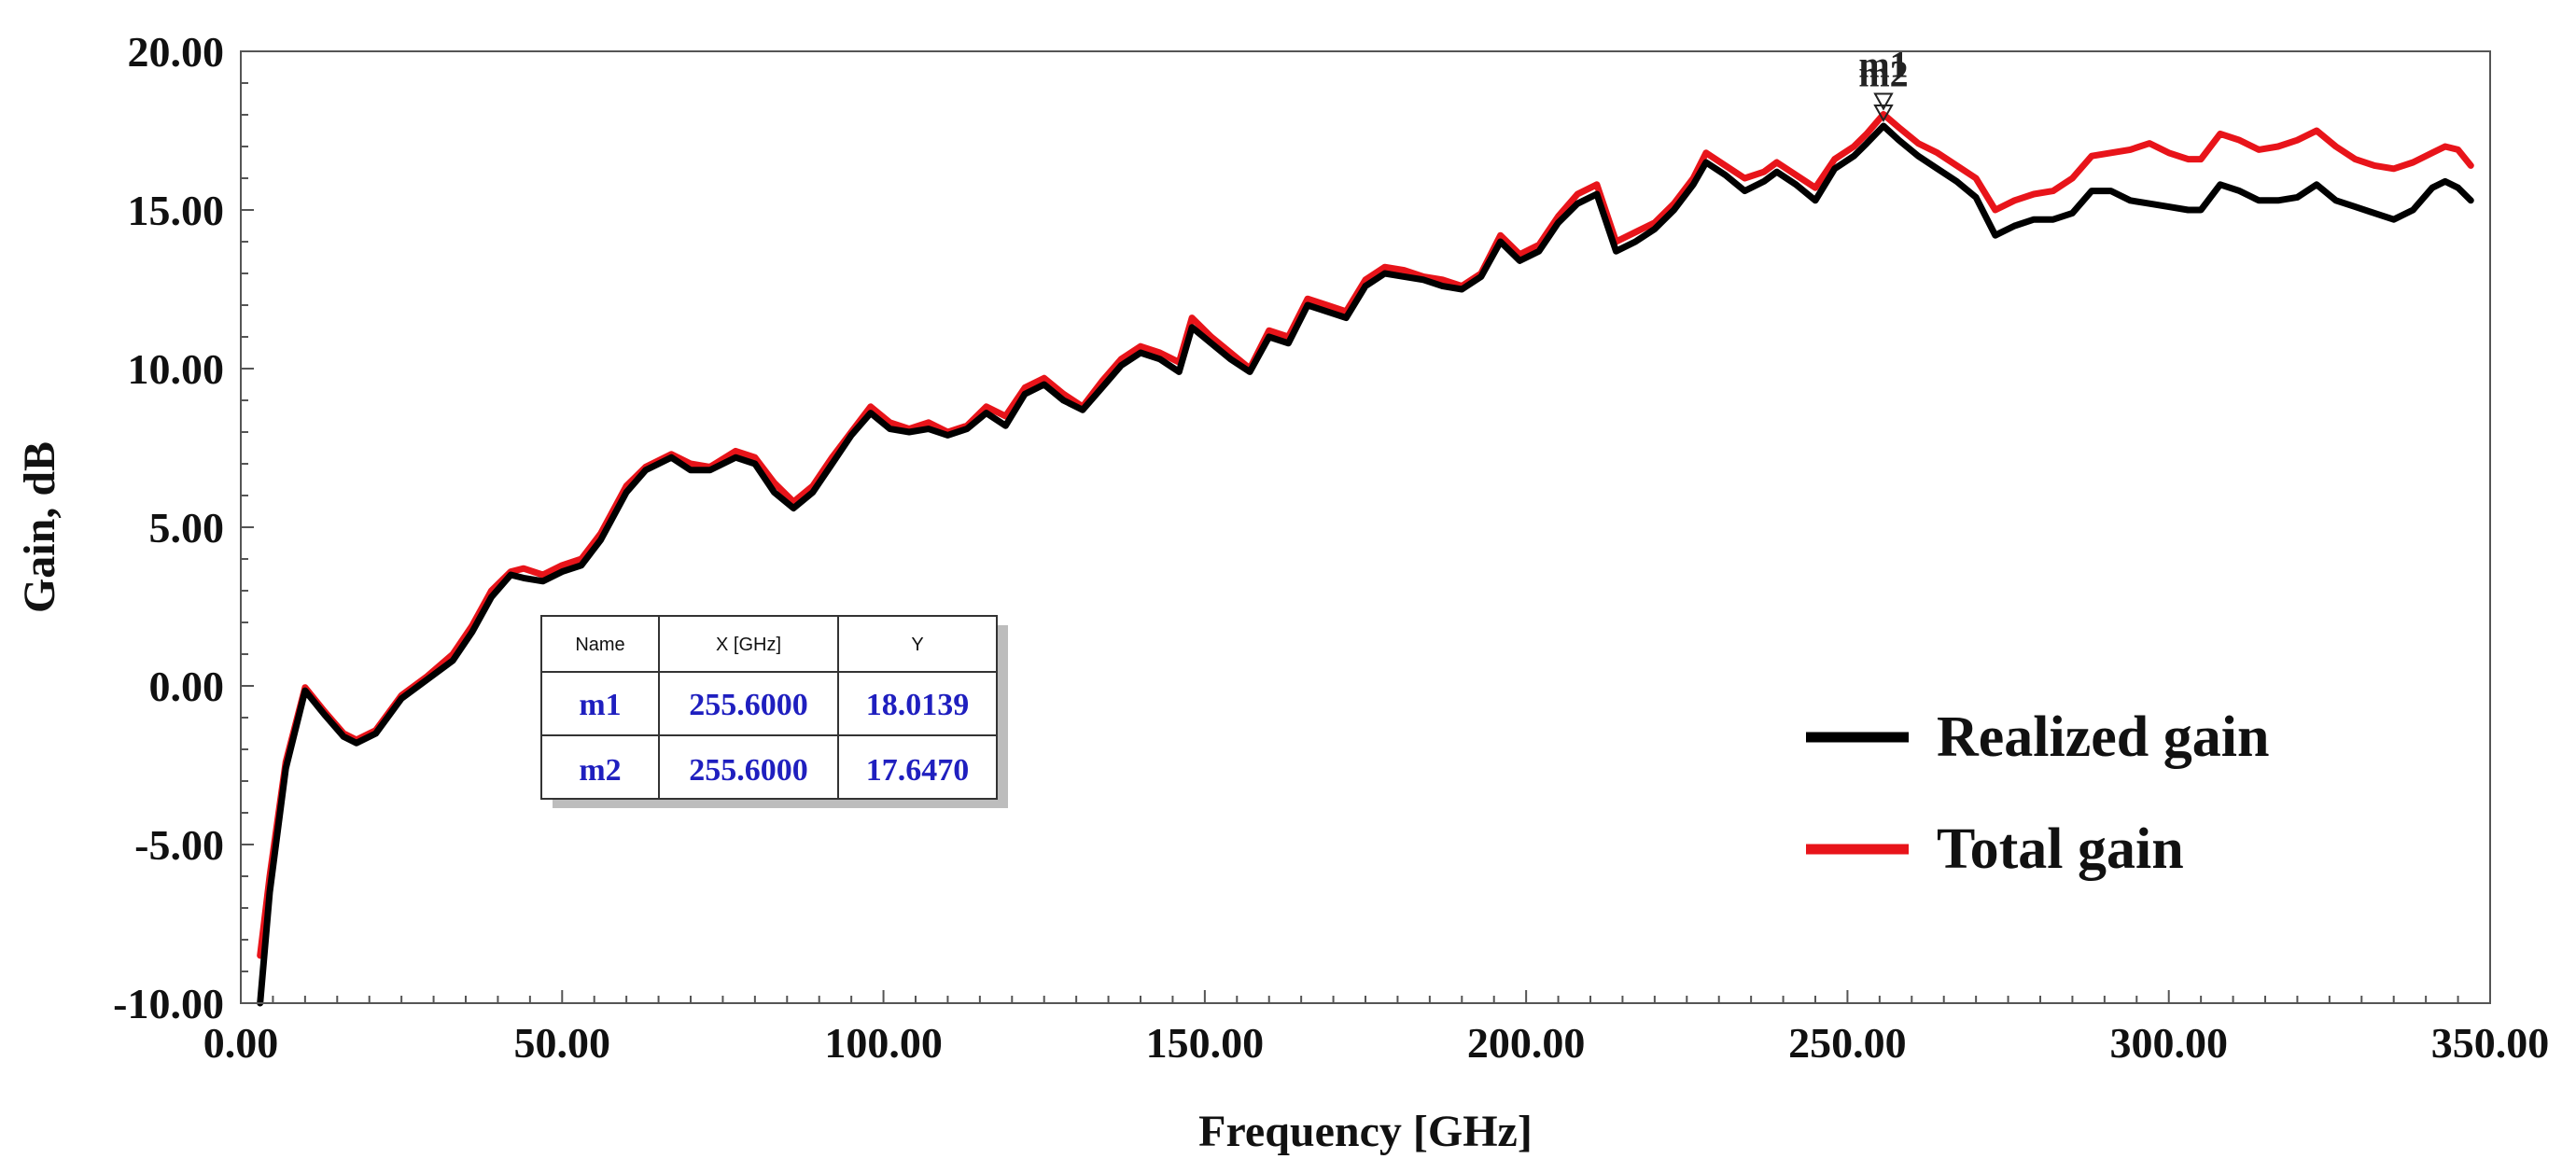 Image resolution: width=2576 pixels, height=1173 pixels. Describe the element at coordinates (1847, 1043) in the screenshot. I see `x-tick-label: 250.00` at that location.